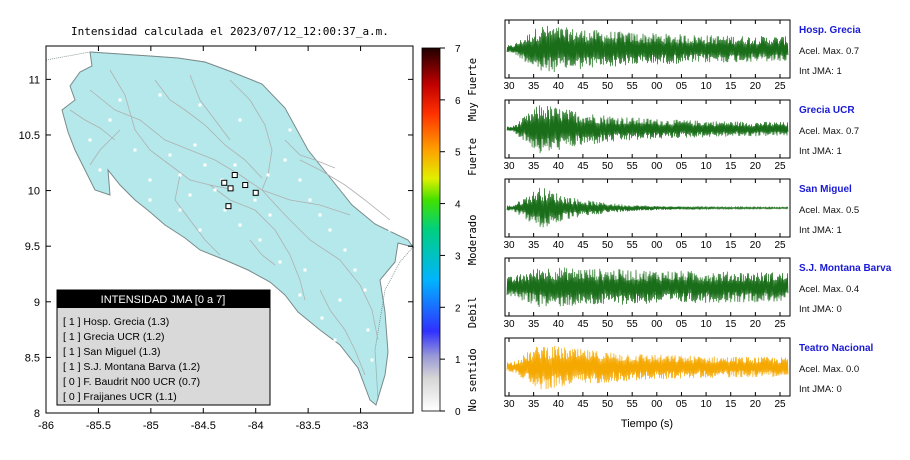 The height and width of the screenshot is (460, 910). I want to click on station-accel: Acel. Max. 0.7, so click(829, 131).